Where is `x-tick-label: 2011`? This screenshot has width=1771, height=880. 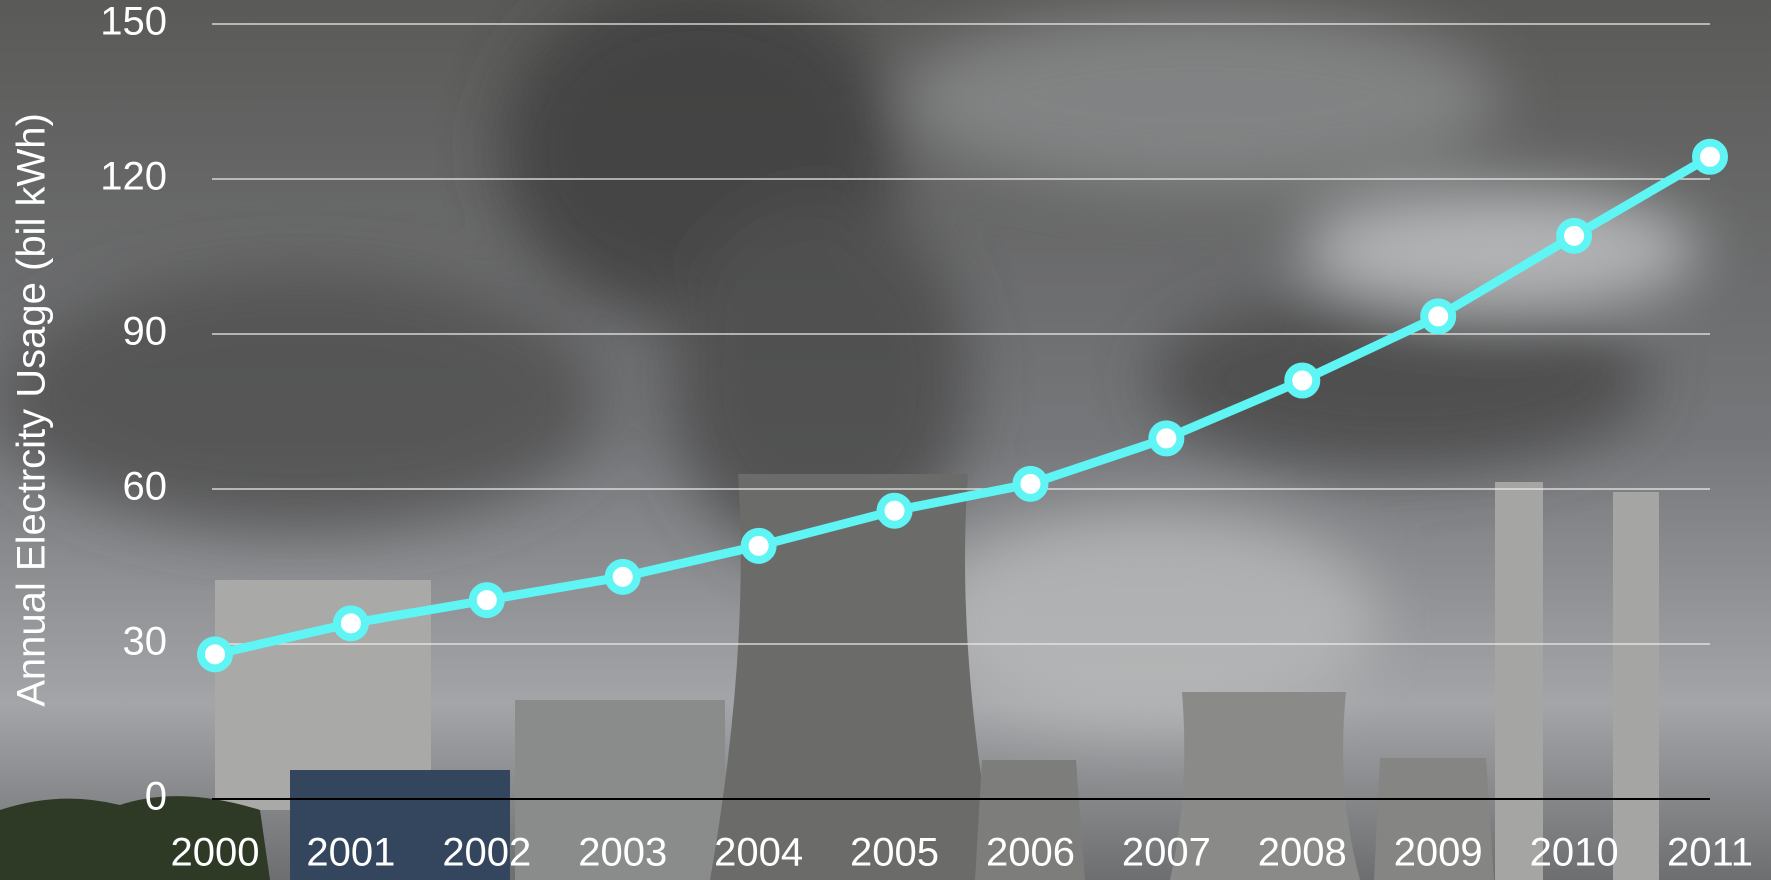 x-tick-label: 2011 is located at coordinates (1710, 853).